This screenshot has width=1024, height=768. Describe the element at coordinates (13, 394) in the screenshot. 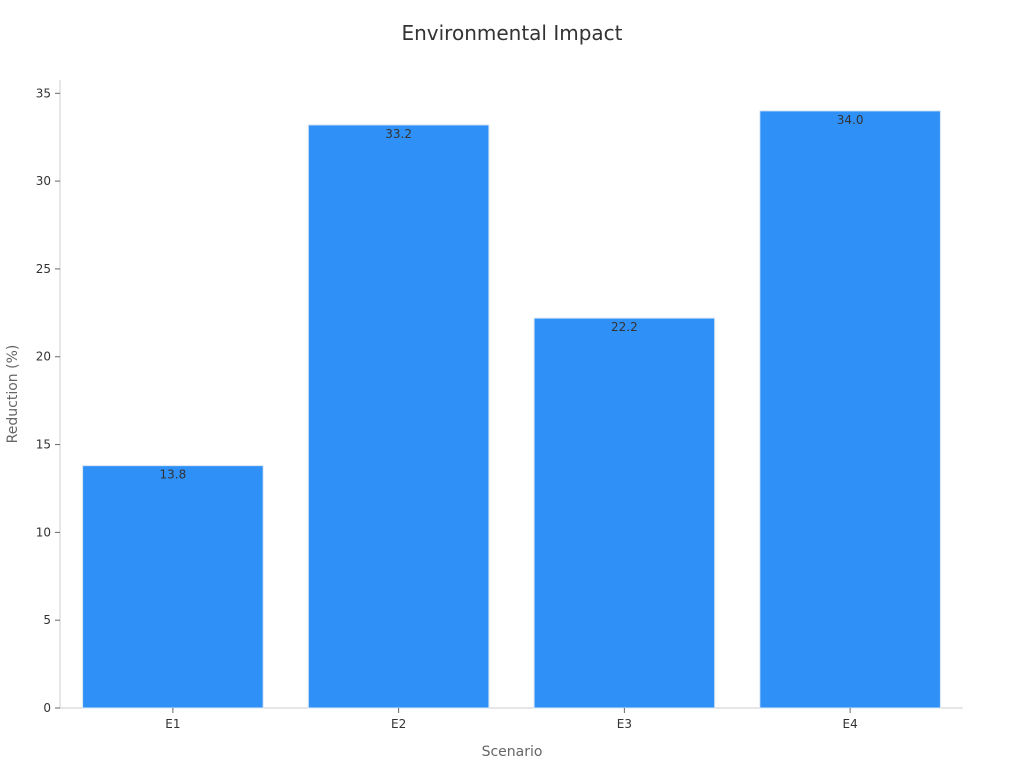

I see `y-axis-title: Reduction (%)` at that location.